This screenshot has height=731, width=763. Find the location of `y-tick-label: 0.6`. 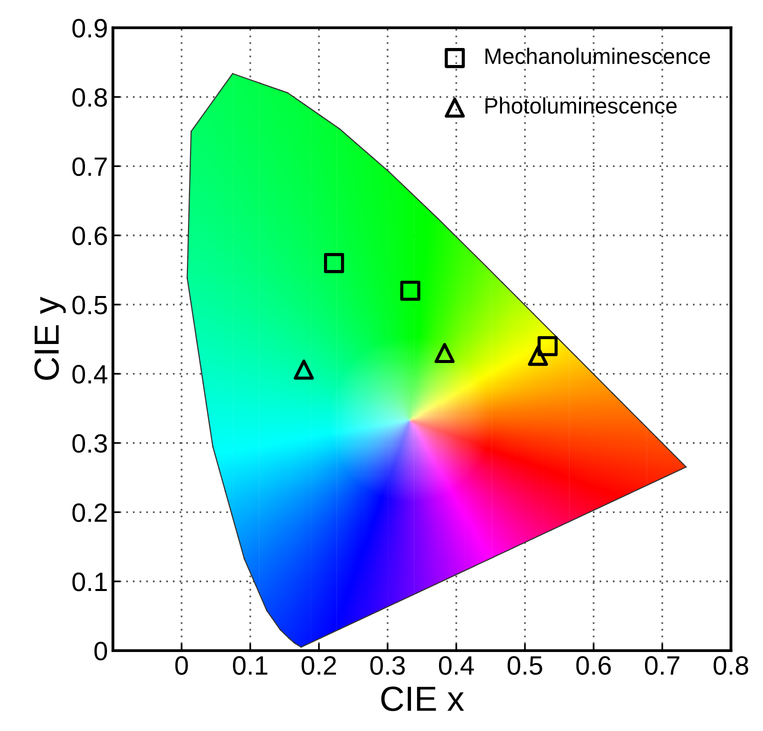

y-tick-label: 0.6 is located at coordinates (89, 236).